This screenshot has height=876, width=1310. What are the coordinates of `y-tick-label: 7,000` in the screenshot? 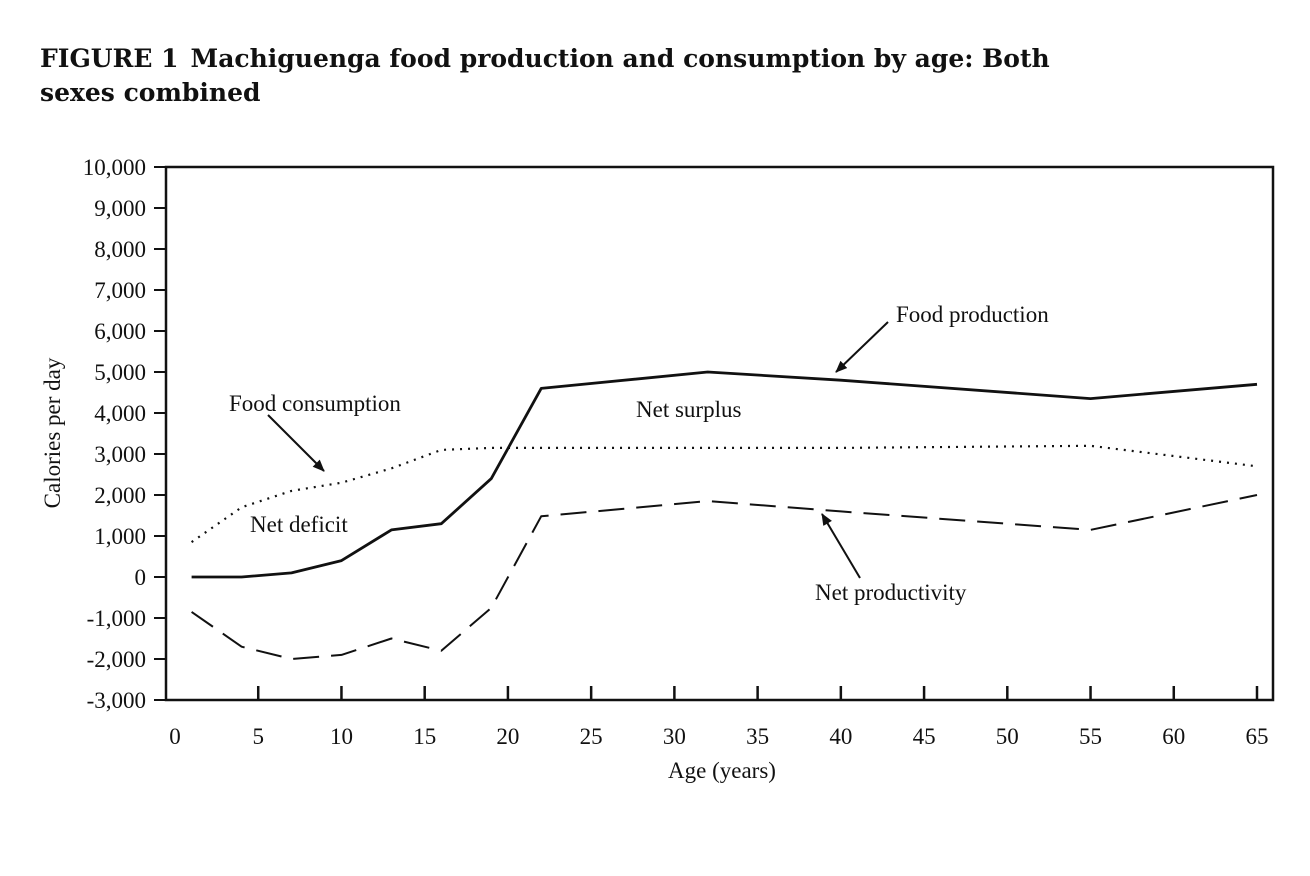 It's located at (120, 290).